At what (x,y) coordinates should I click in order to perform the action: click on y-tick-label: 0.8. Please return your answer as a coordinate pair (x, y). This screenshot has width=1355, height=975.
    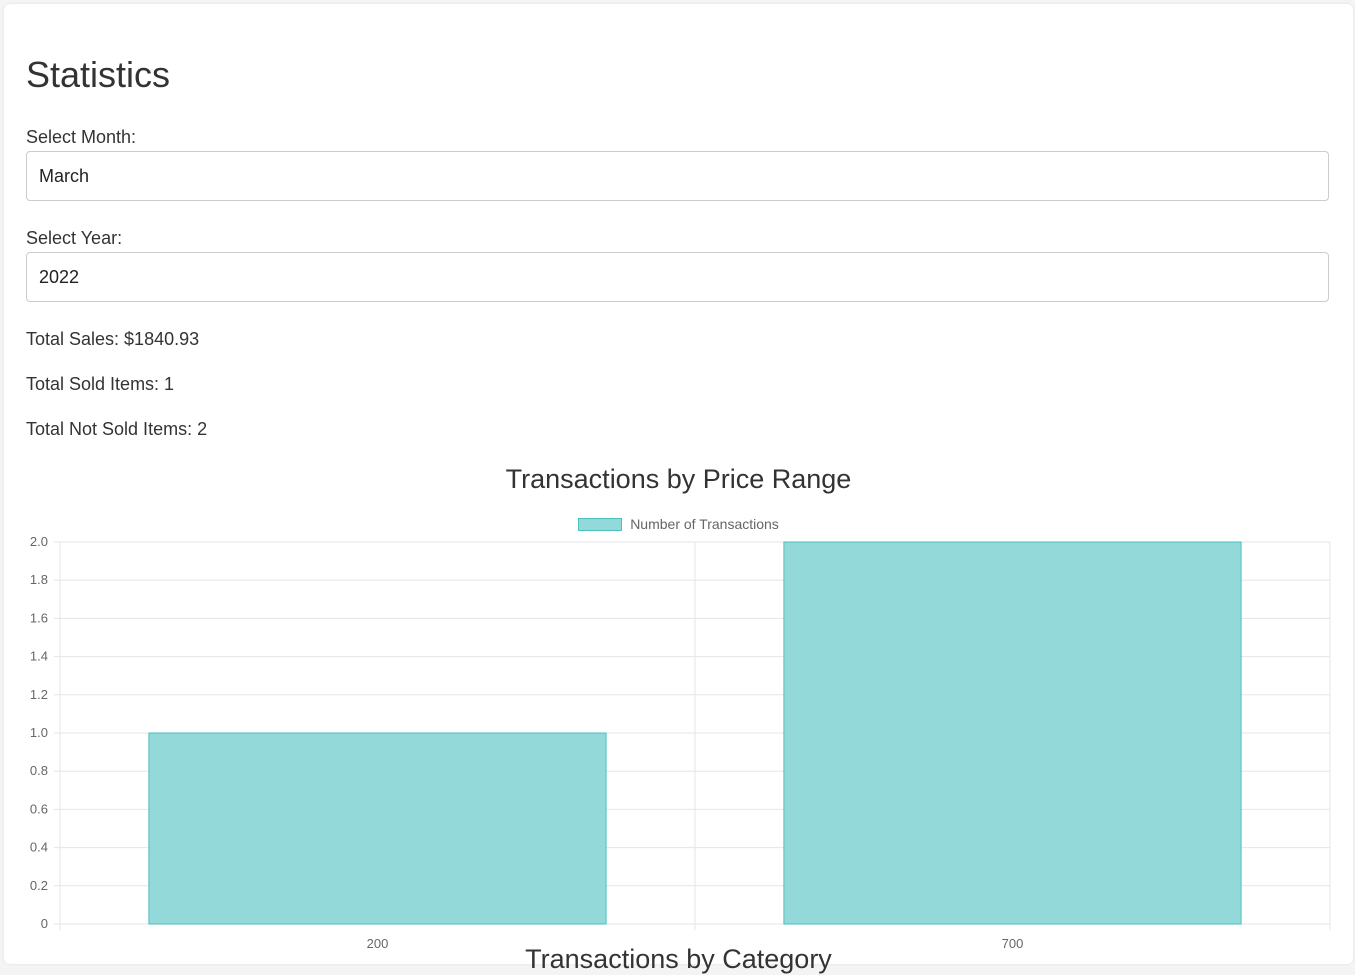
    Looking at the image, I should click on (39, 770).